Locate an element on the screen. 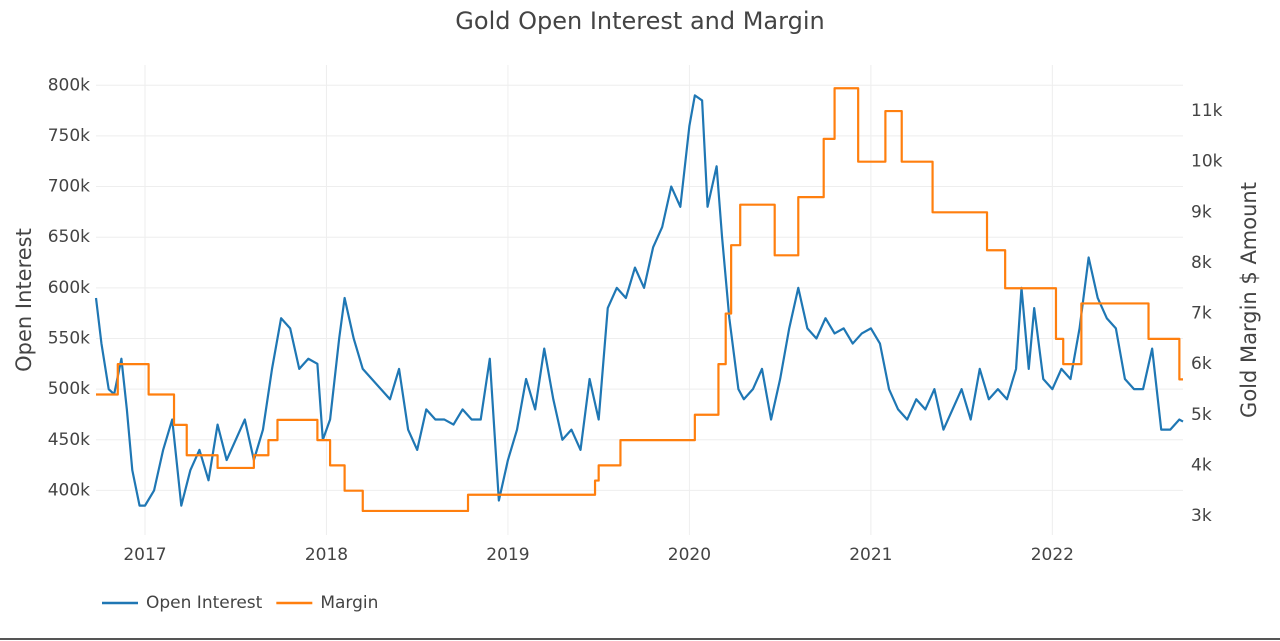 The image size is (1280, 641). y2-tick-label: 3k is located at coordinates (1201, 516).